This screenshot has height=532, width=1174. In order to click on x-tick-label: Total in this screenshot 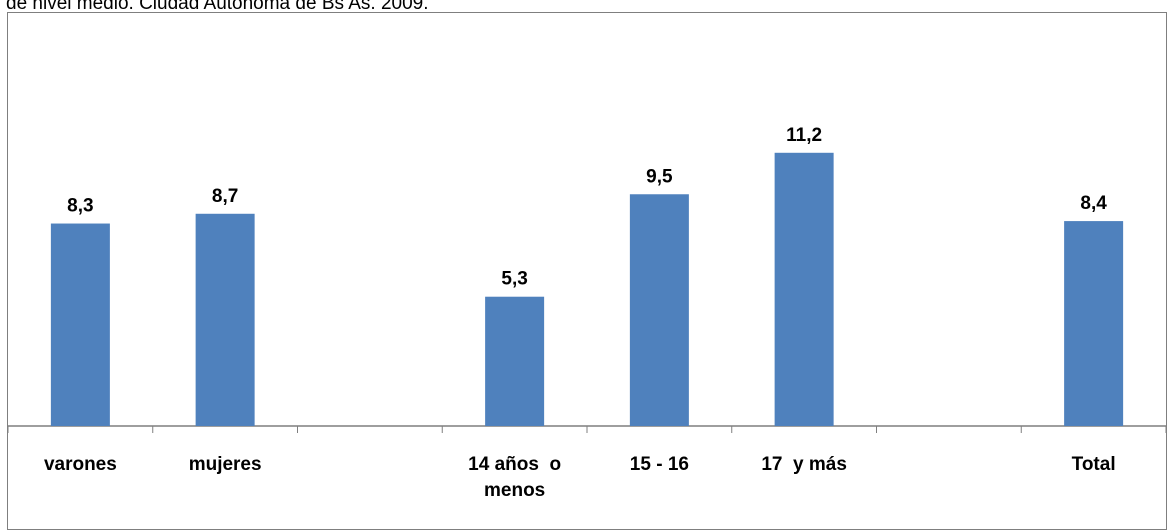, I will do `click(1094, 464)`.